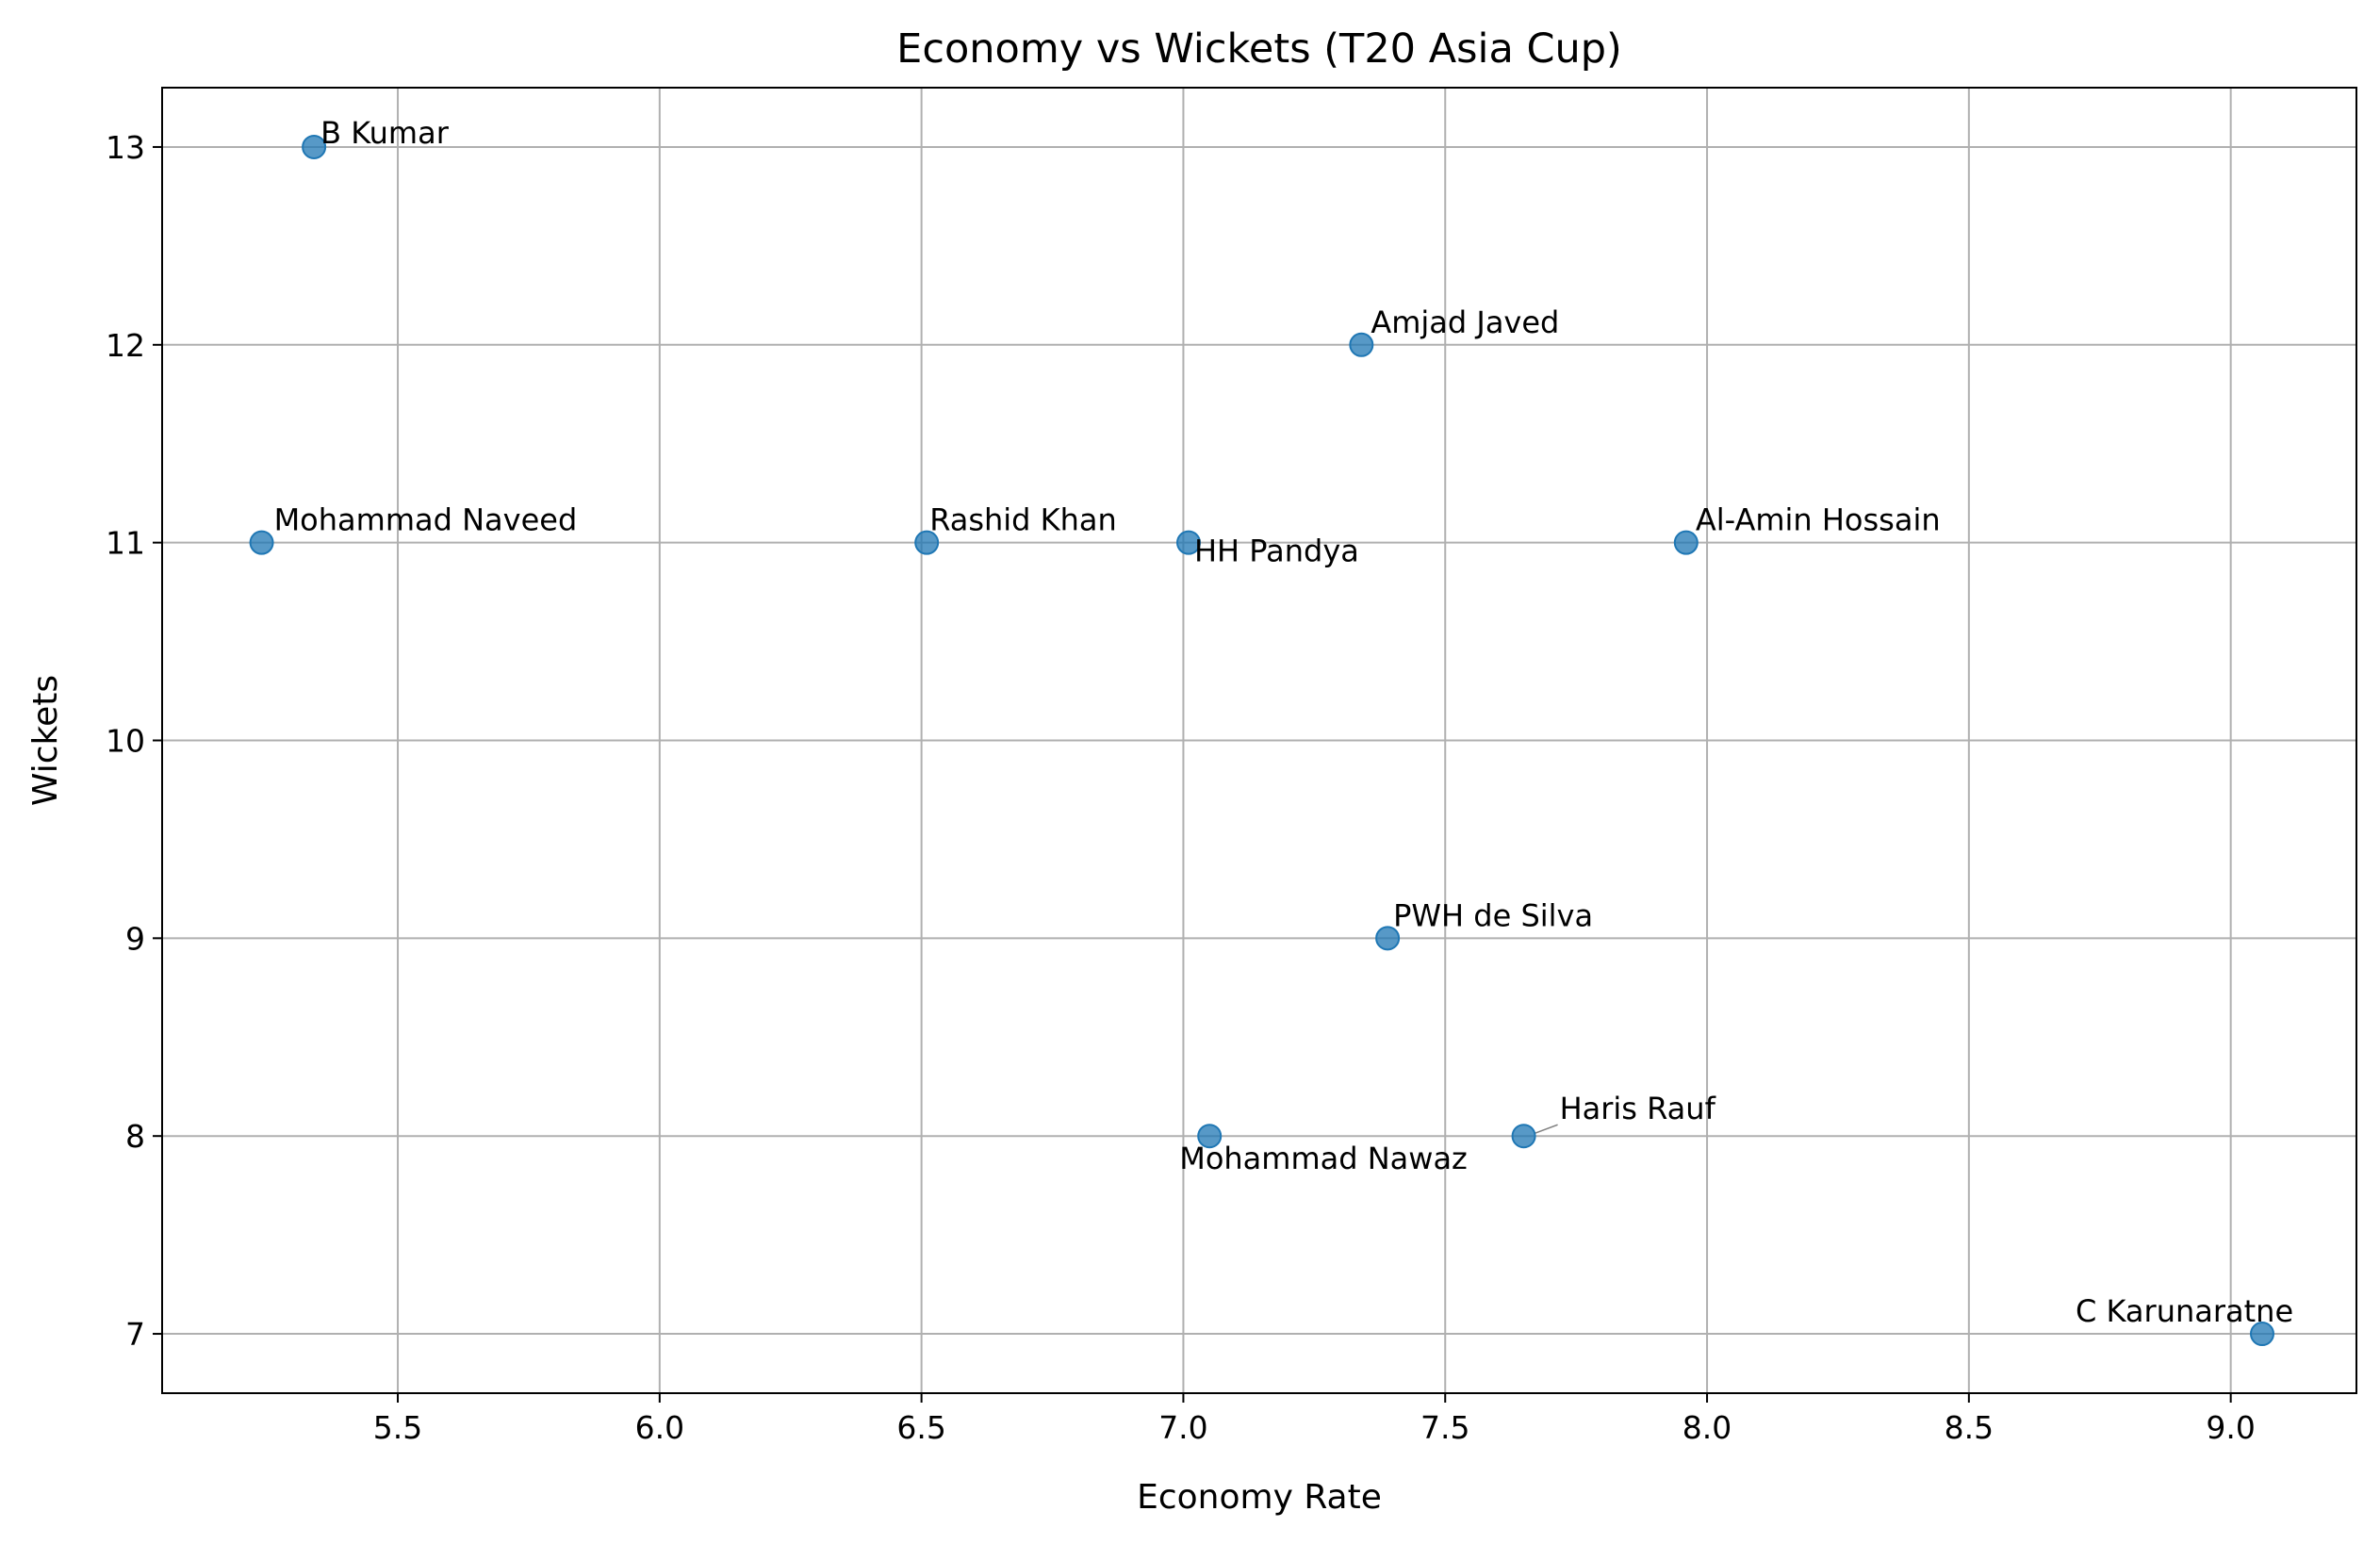 The image size is (2380, 1544). I want to click on y-tick-label: 11, so click(125, 543).